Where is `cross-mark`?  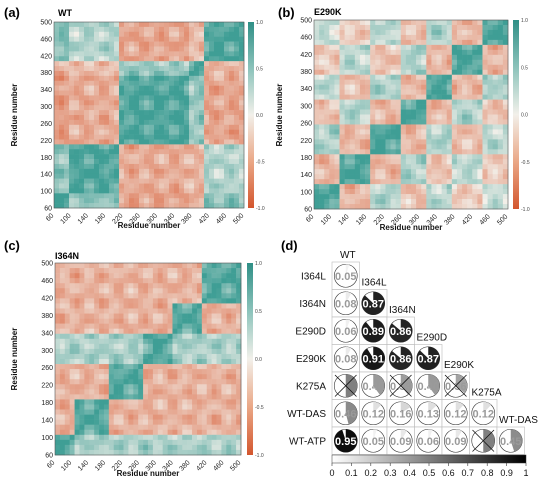
cross-mark is located at coordinates (400, 385).